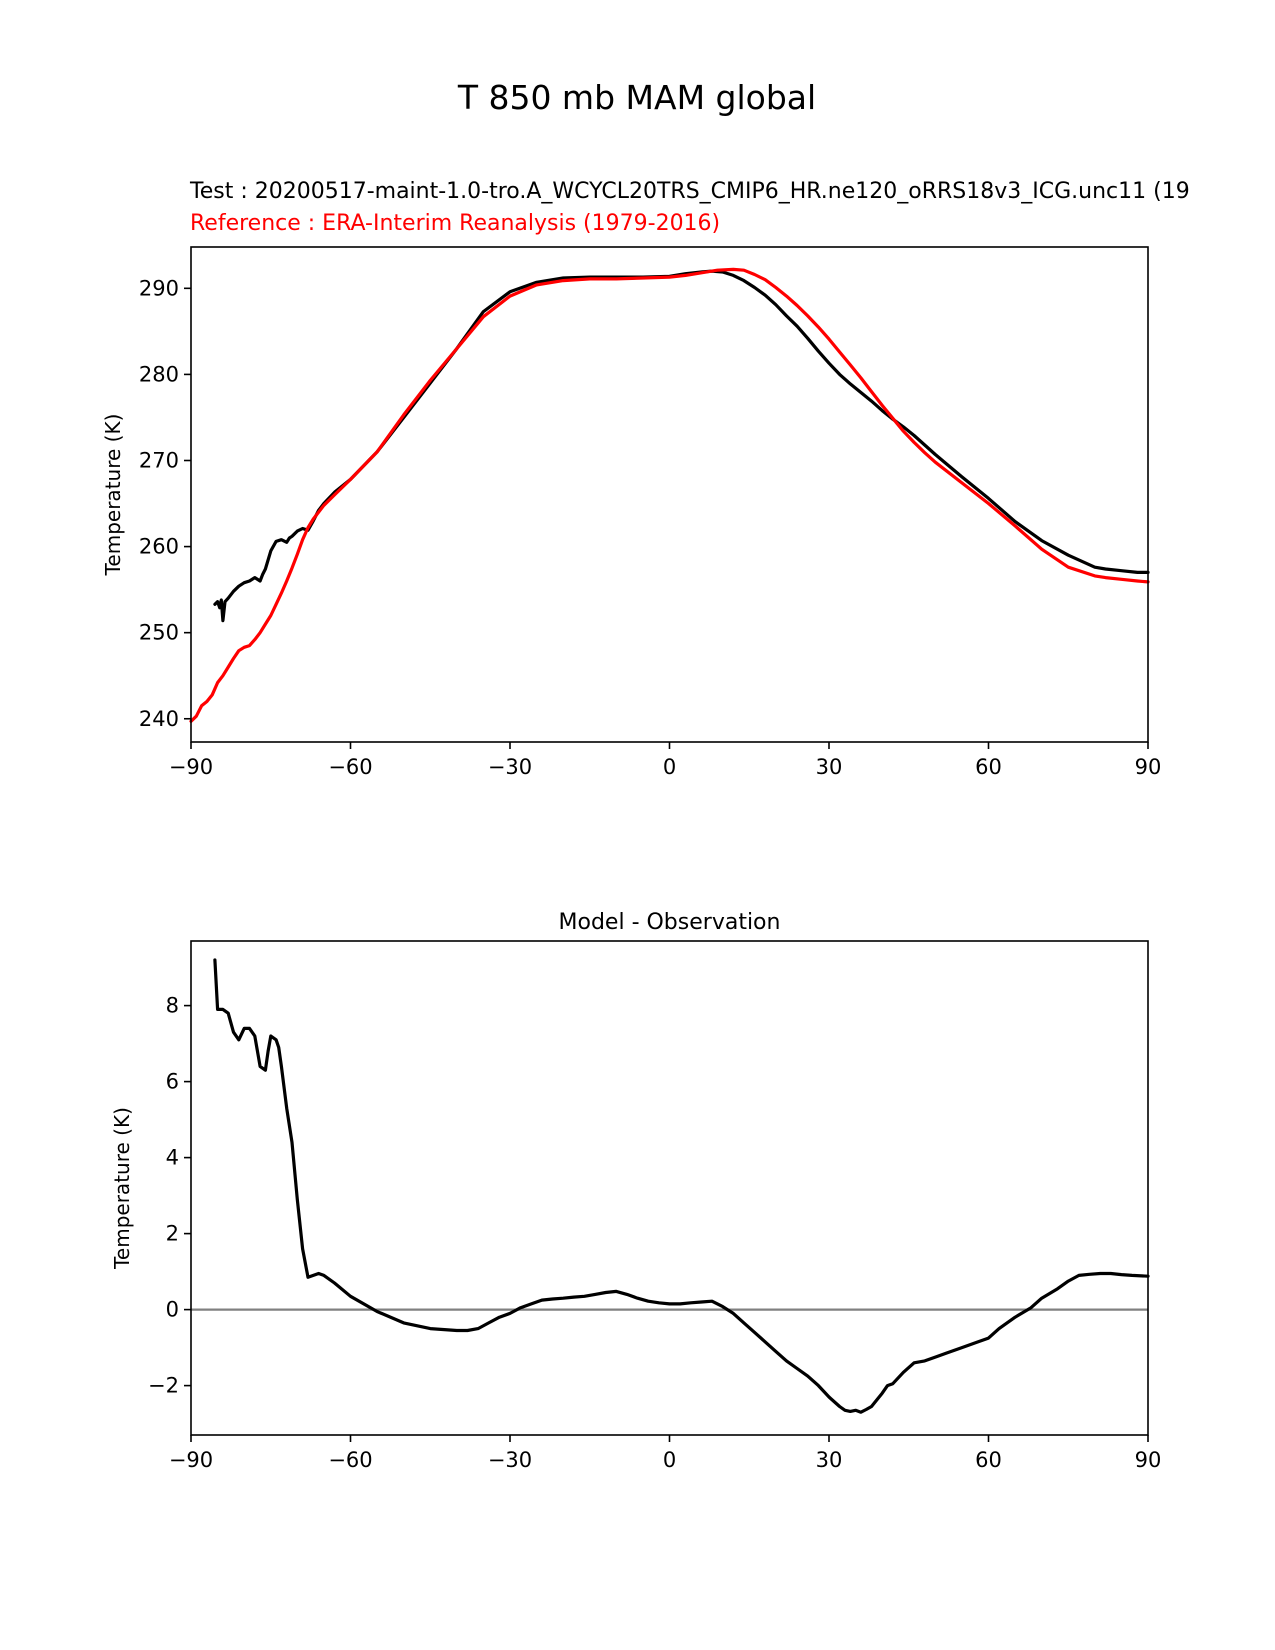 This screenshot has height=1650, width=1275. What do you see at coordinates (159, 633) in the screenshot?
I see `y-tick-label: 250` at bounding box center [159, 633].